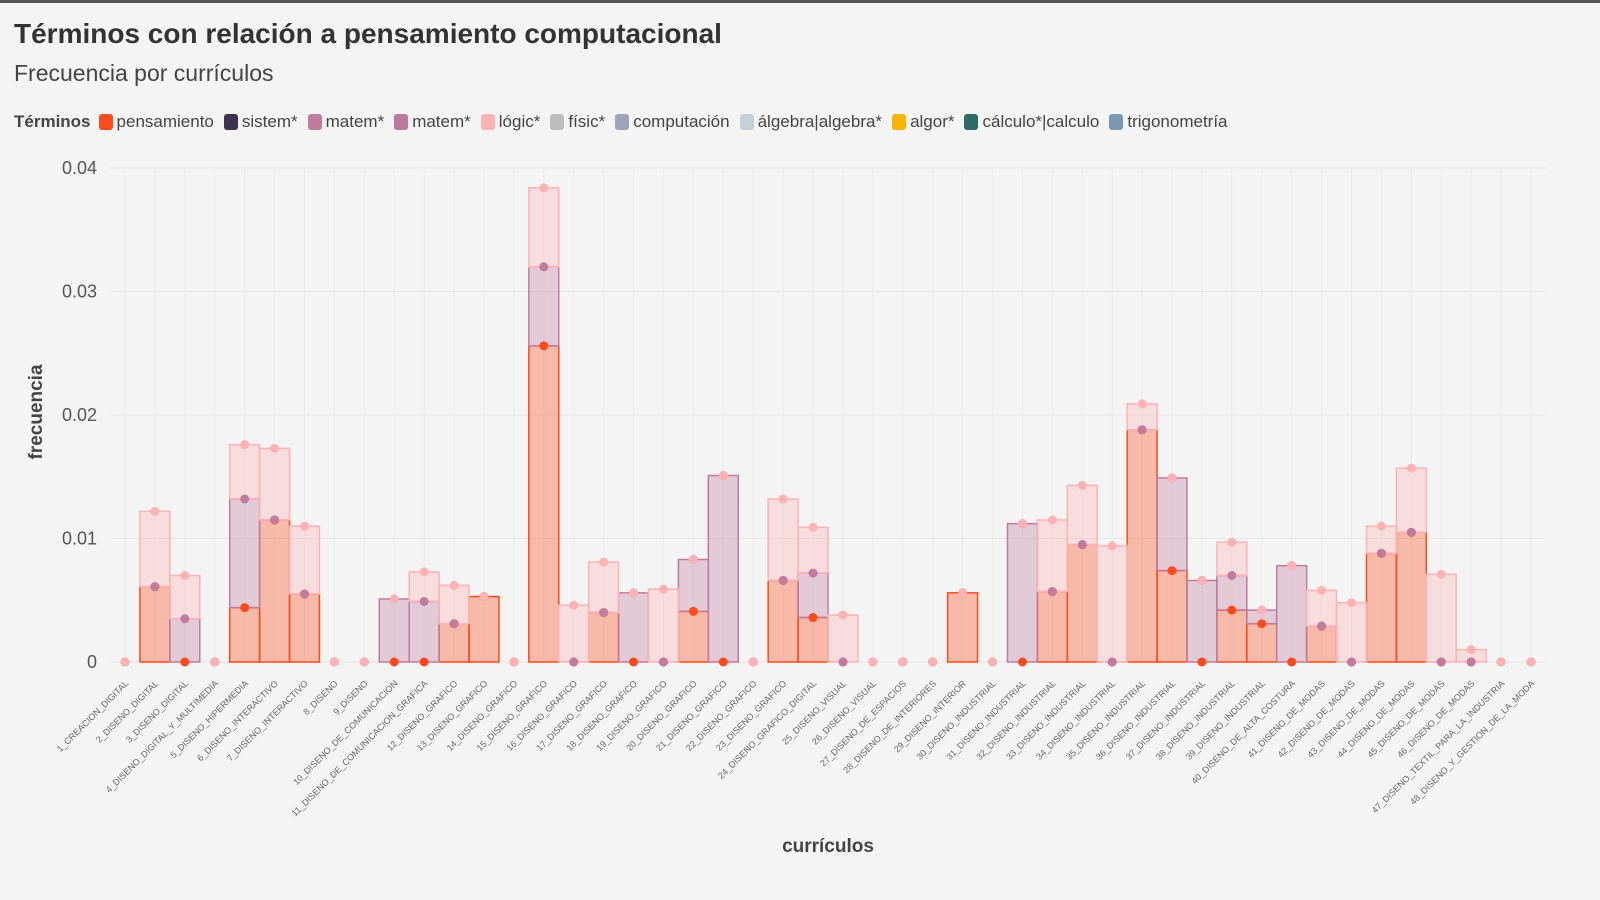 This screenshot has height=900, width=1600. I want to click on legend-label: computación, so click(681, 121).